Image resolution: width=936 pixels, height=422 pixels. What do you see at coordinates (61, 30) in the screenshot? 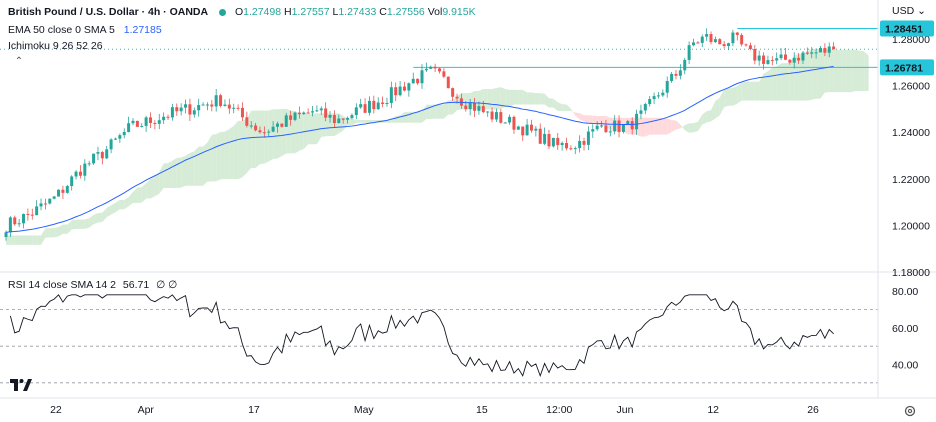
I see `ema-label: EMA 50 close 0 SMA 5` at bounding box center [61, 30].